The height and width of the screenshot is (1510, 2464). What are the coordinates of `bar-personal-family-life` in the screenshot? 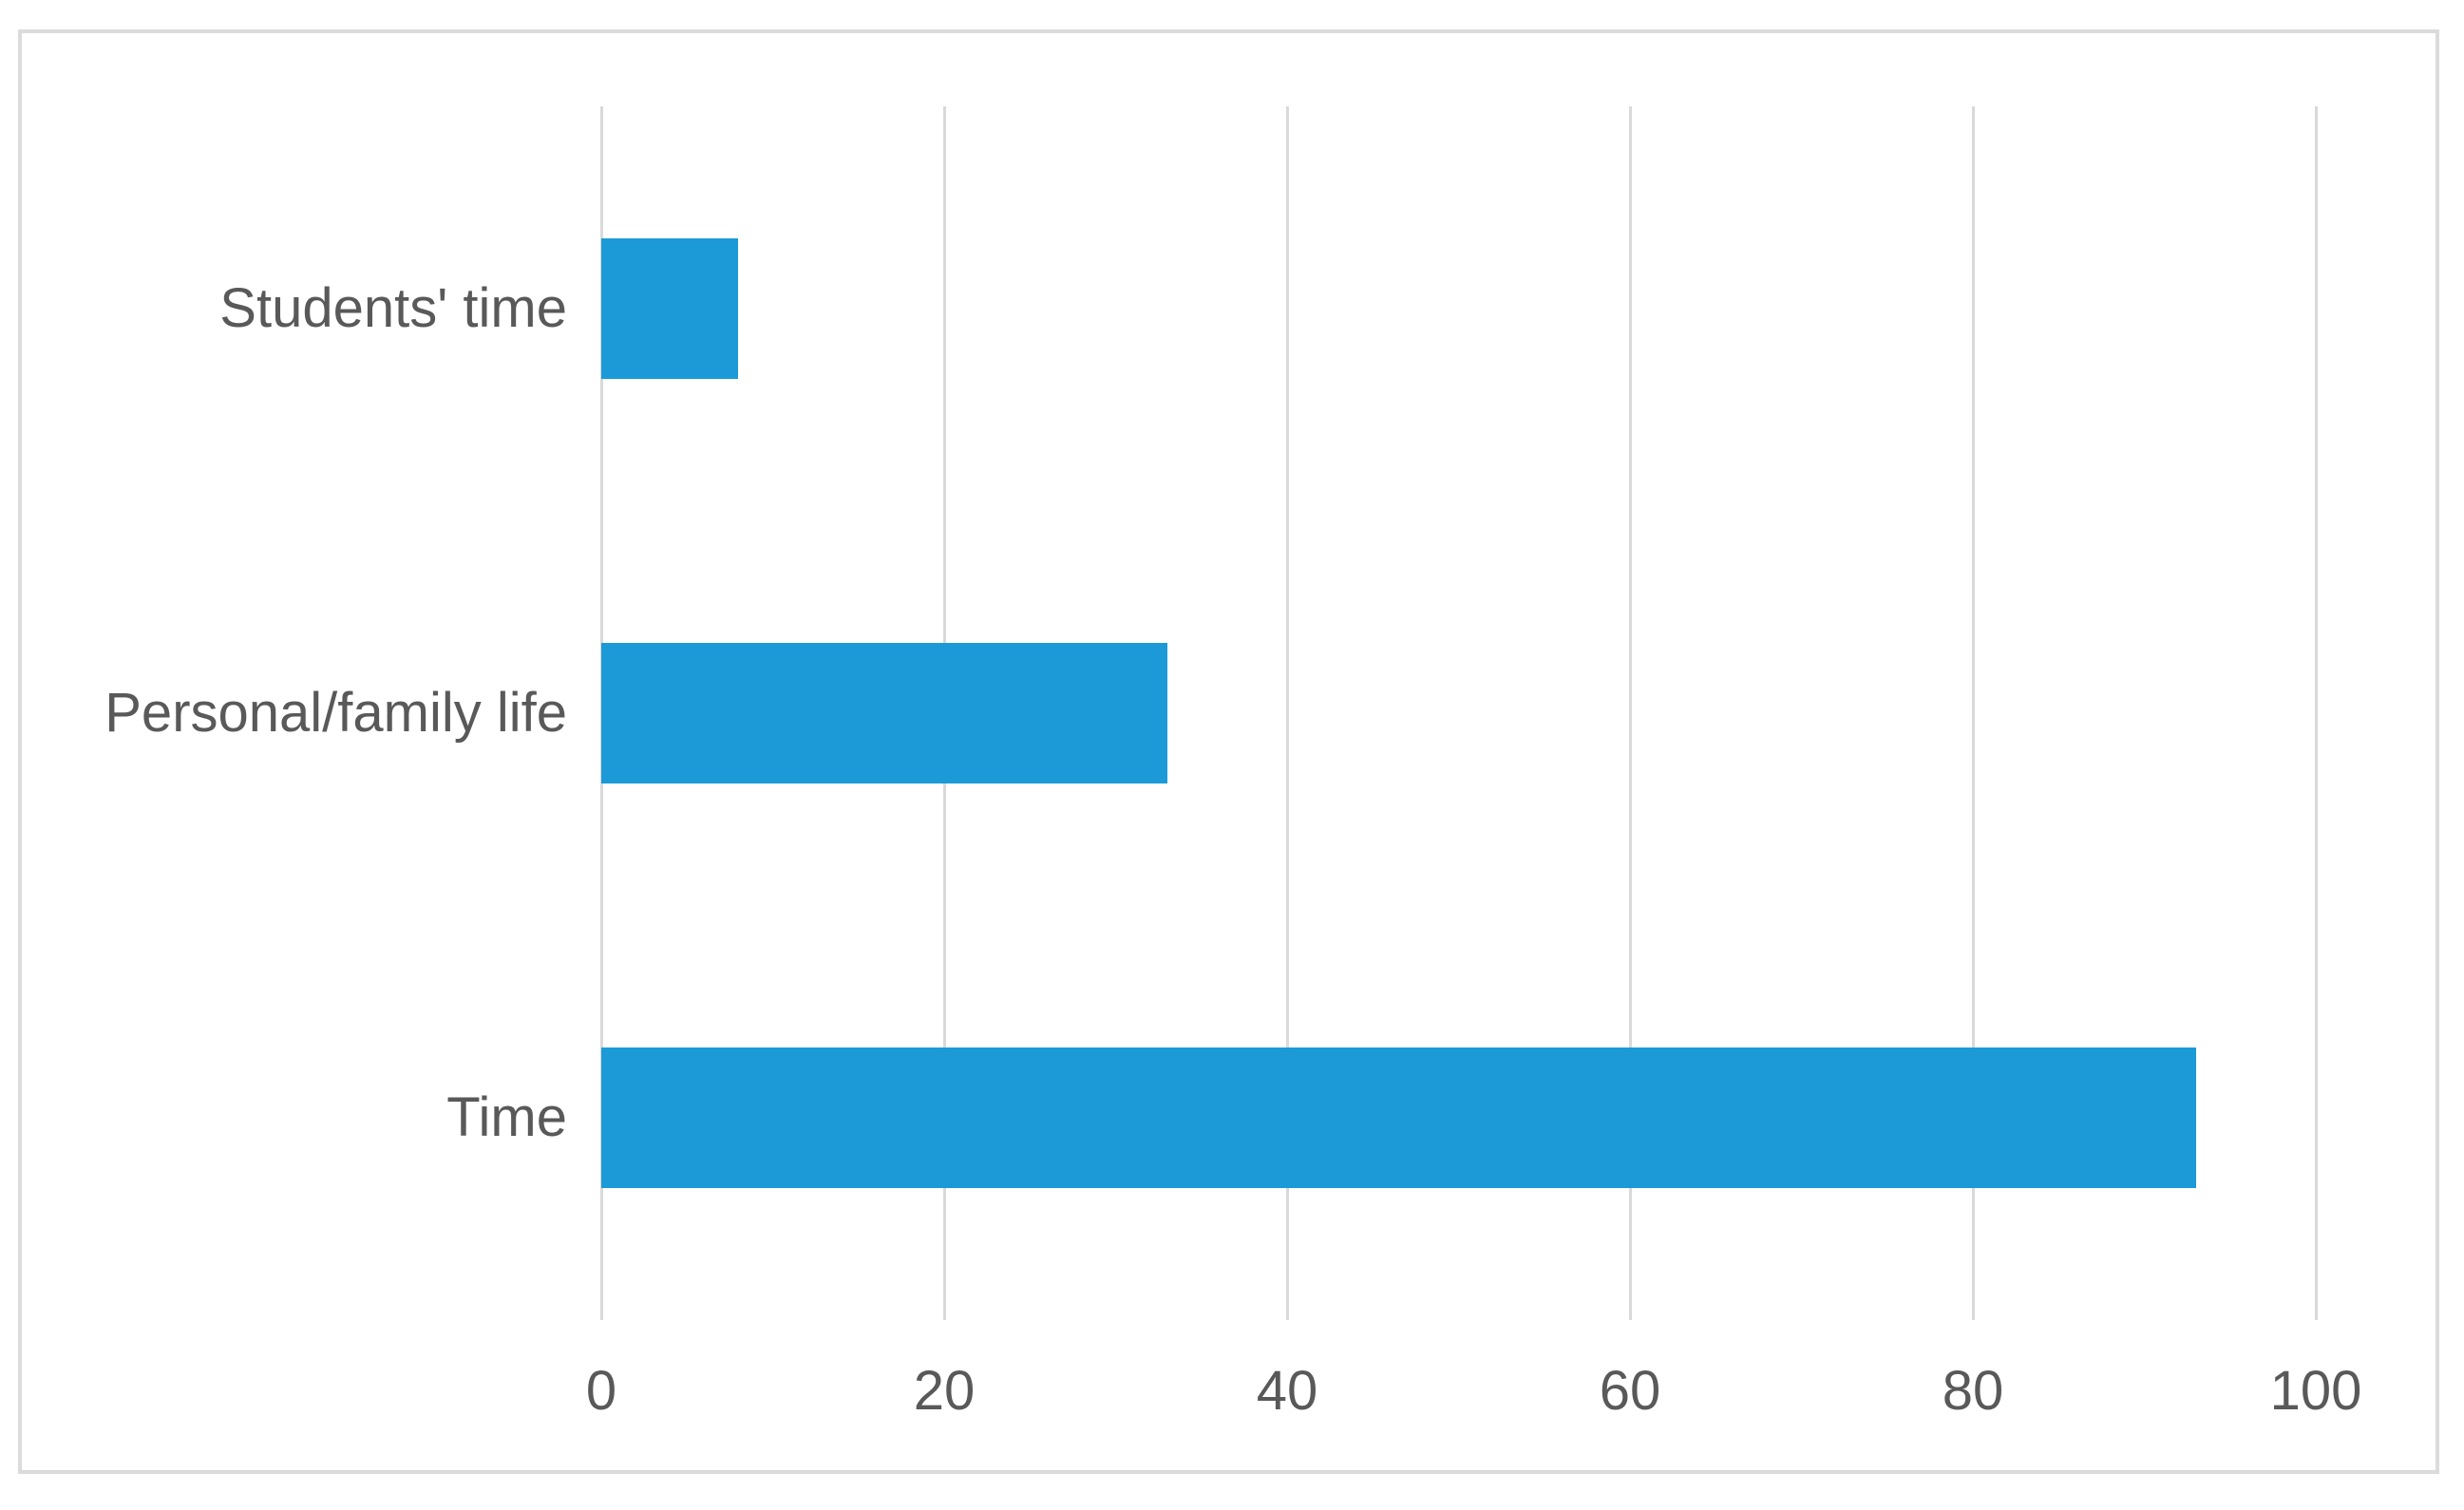 It's located at (884, 713).